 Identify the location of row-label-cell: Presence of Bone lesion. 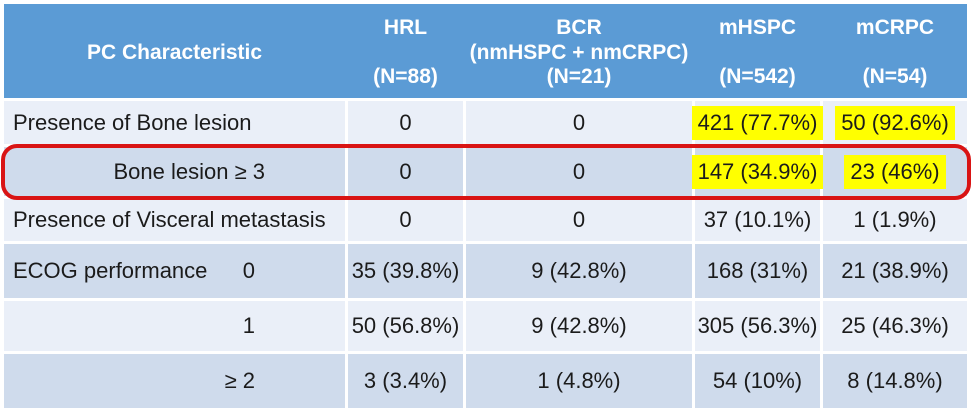
(174, 122).